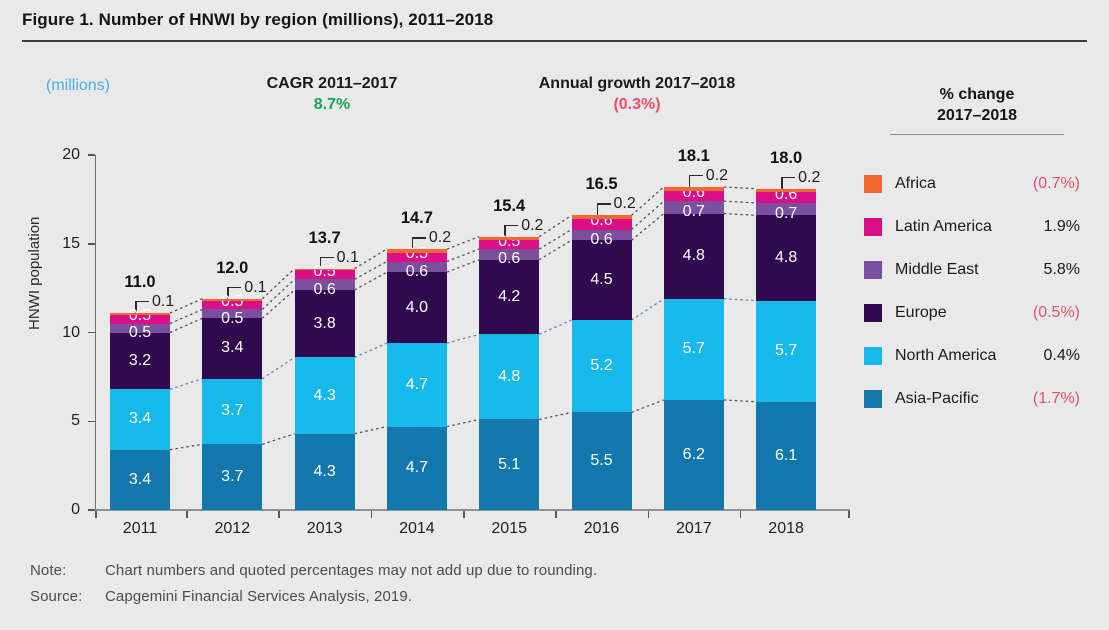 The height and width of the screenshot is (630, 1109). What do you see at coordinates (601, 217) in the screenshot?
I see `bar-segment-africa-2016` at bounding box center [601, 217].